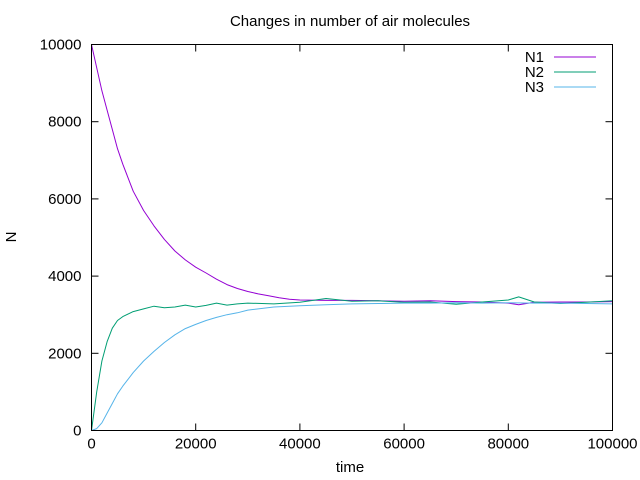 The width and height of the screenshot is (640, 480). I want to click on legend-label-n2: N2, so click(534, 72).